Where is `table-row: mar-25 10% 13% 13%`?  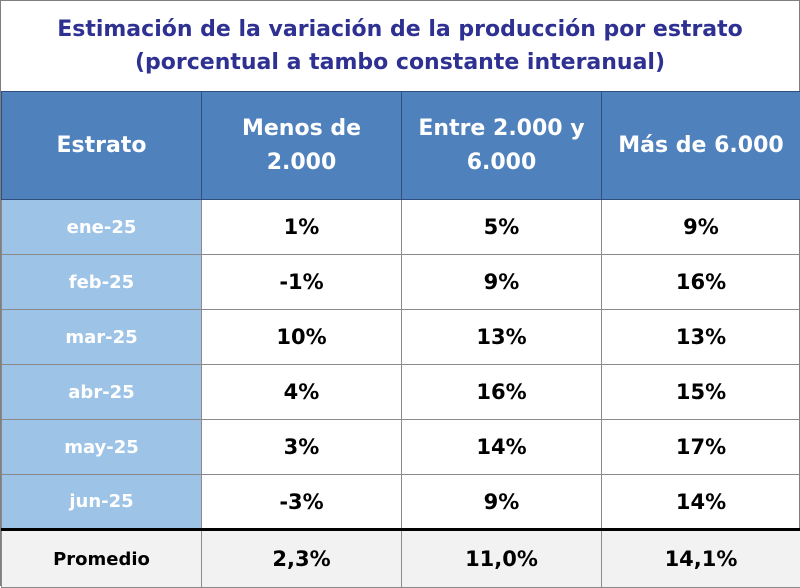 table-row: mar-25 10% 13% 13% is located at coordinates (401, 337).